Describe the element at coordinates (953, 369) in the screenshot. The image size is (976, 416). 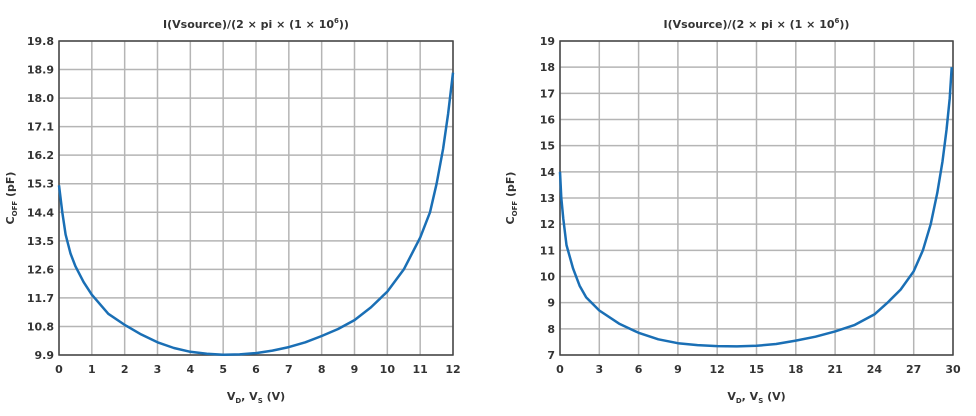
I see `x-tick-label: 30` at that location.